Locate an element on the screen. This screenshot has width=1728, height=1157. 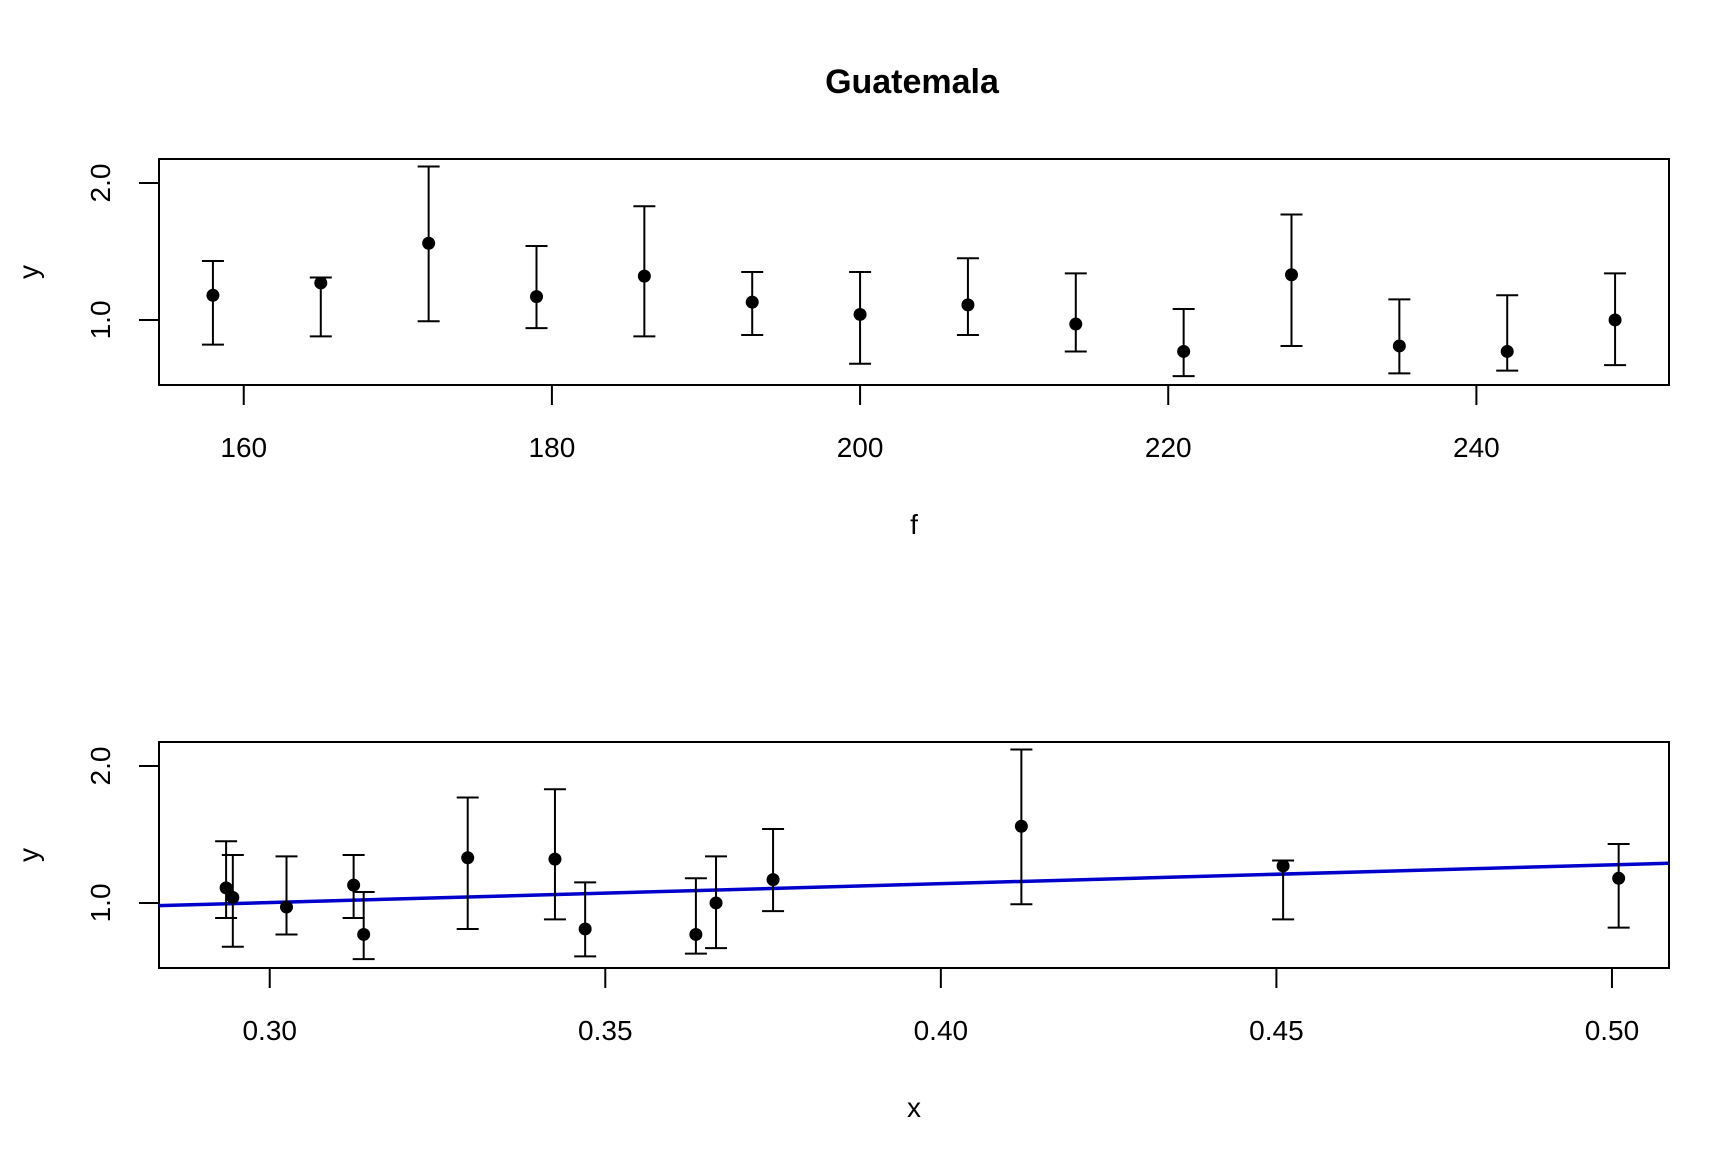
x-tick-label: 0.50 is located at coordinates (1612, 1030).